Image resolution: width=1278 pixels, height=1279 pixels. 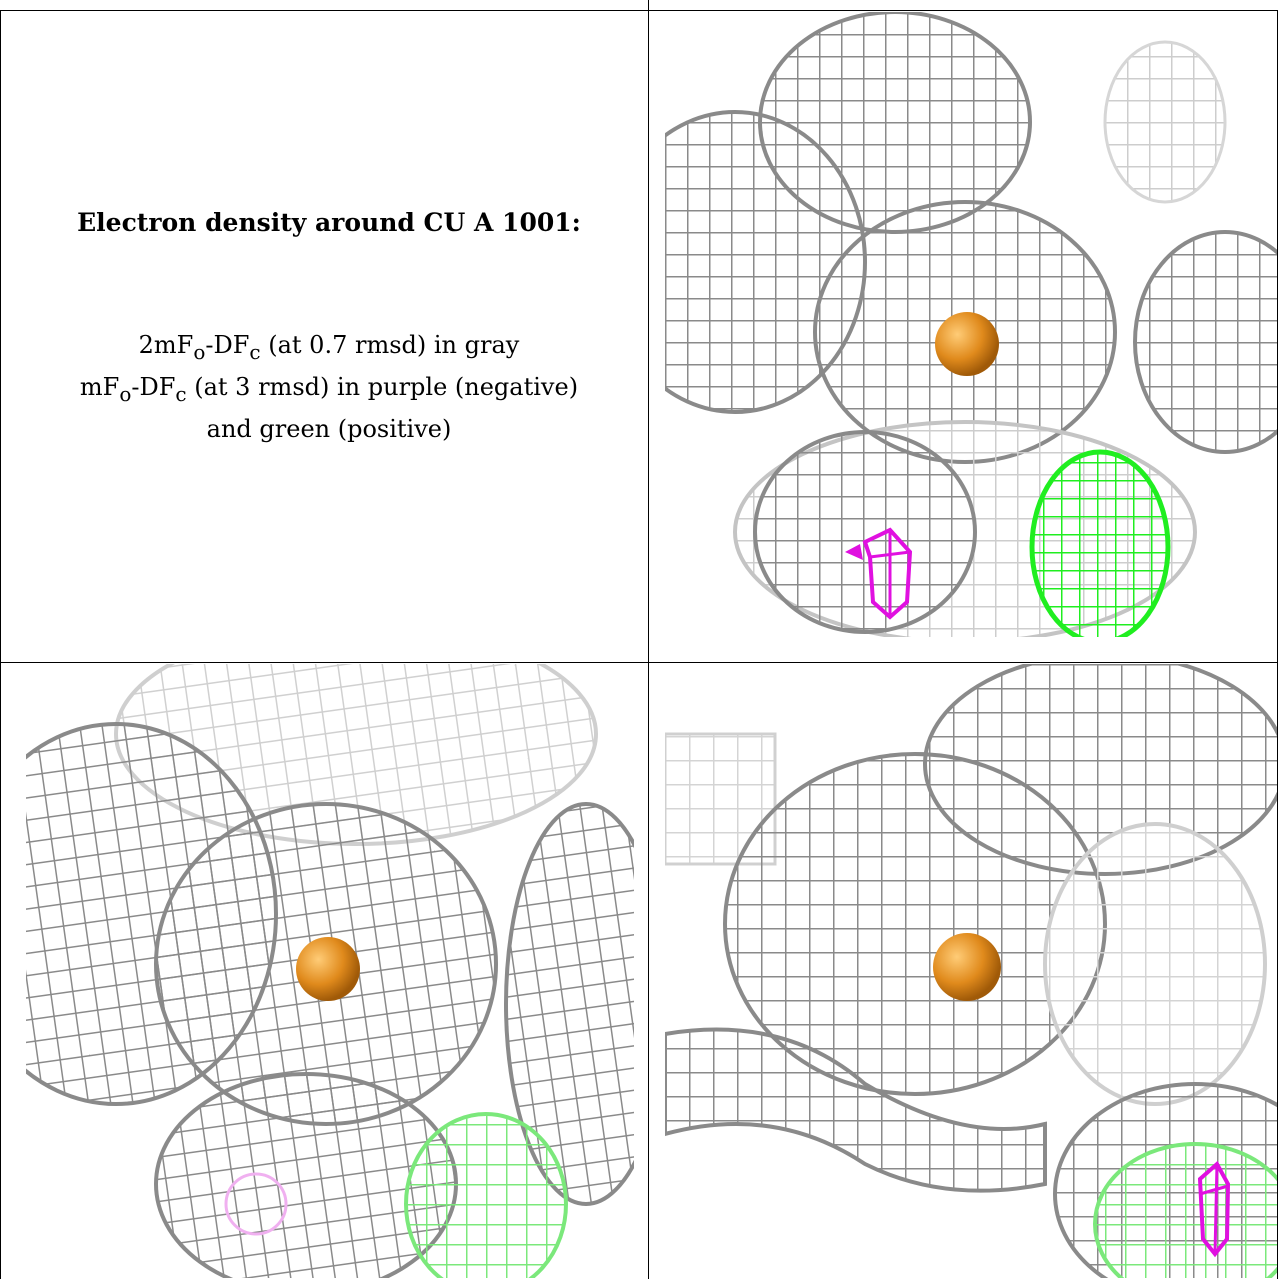 I want to click on top-border, so click(x=638, y=10).